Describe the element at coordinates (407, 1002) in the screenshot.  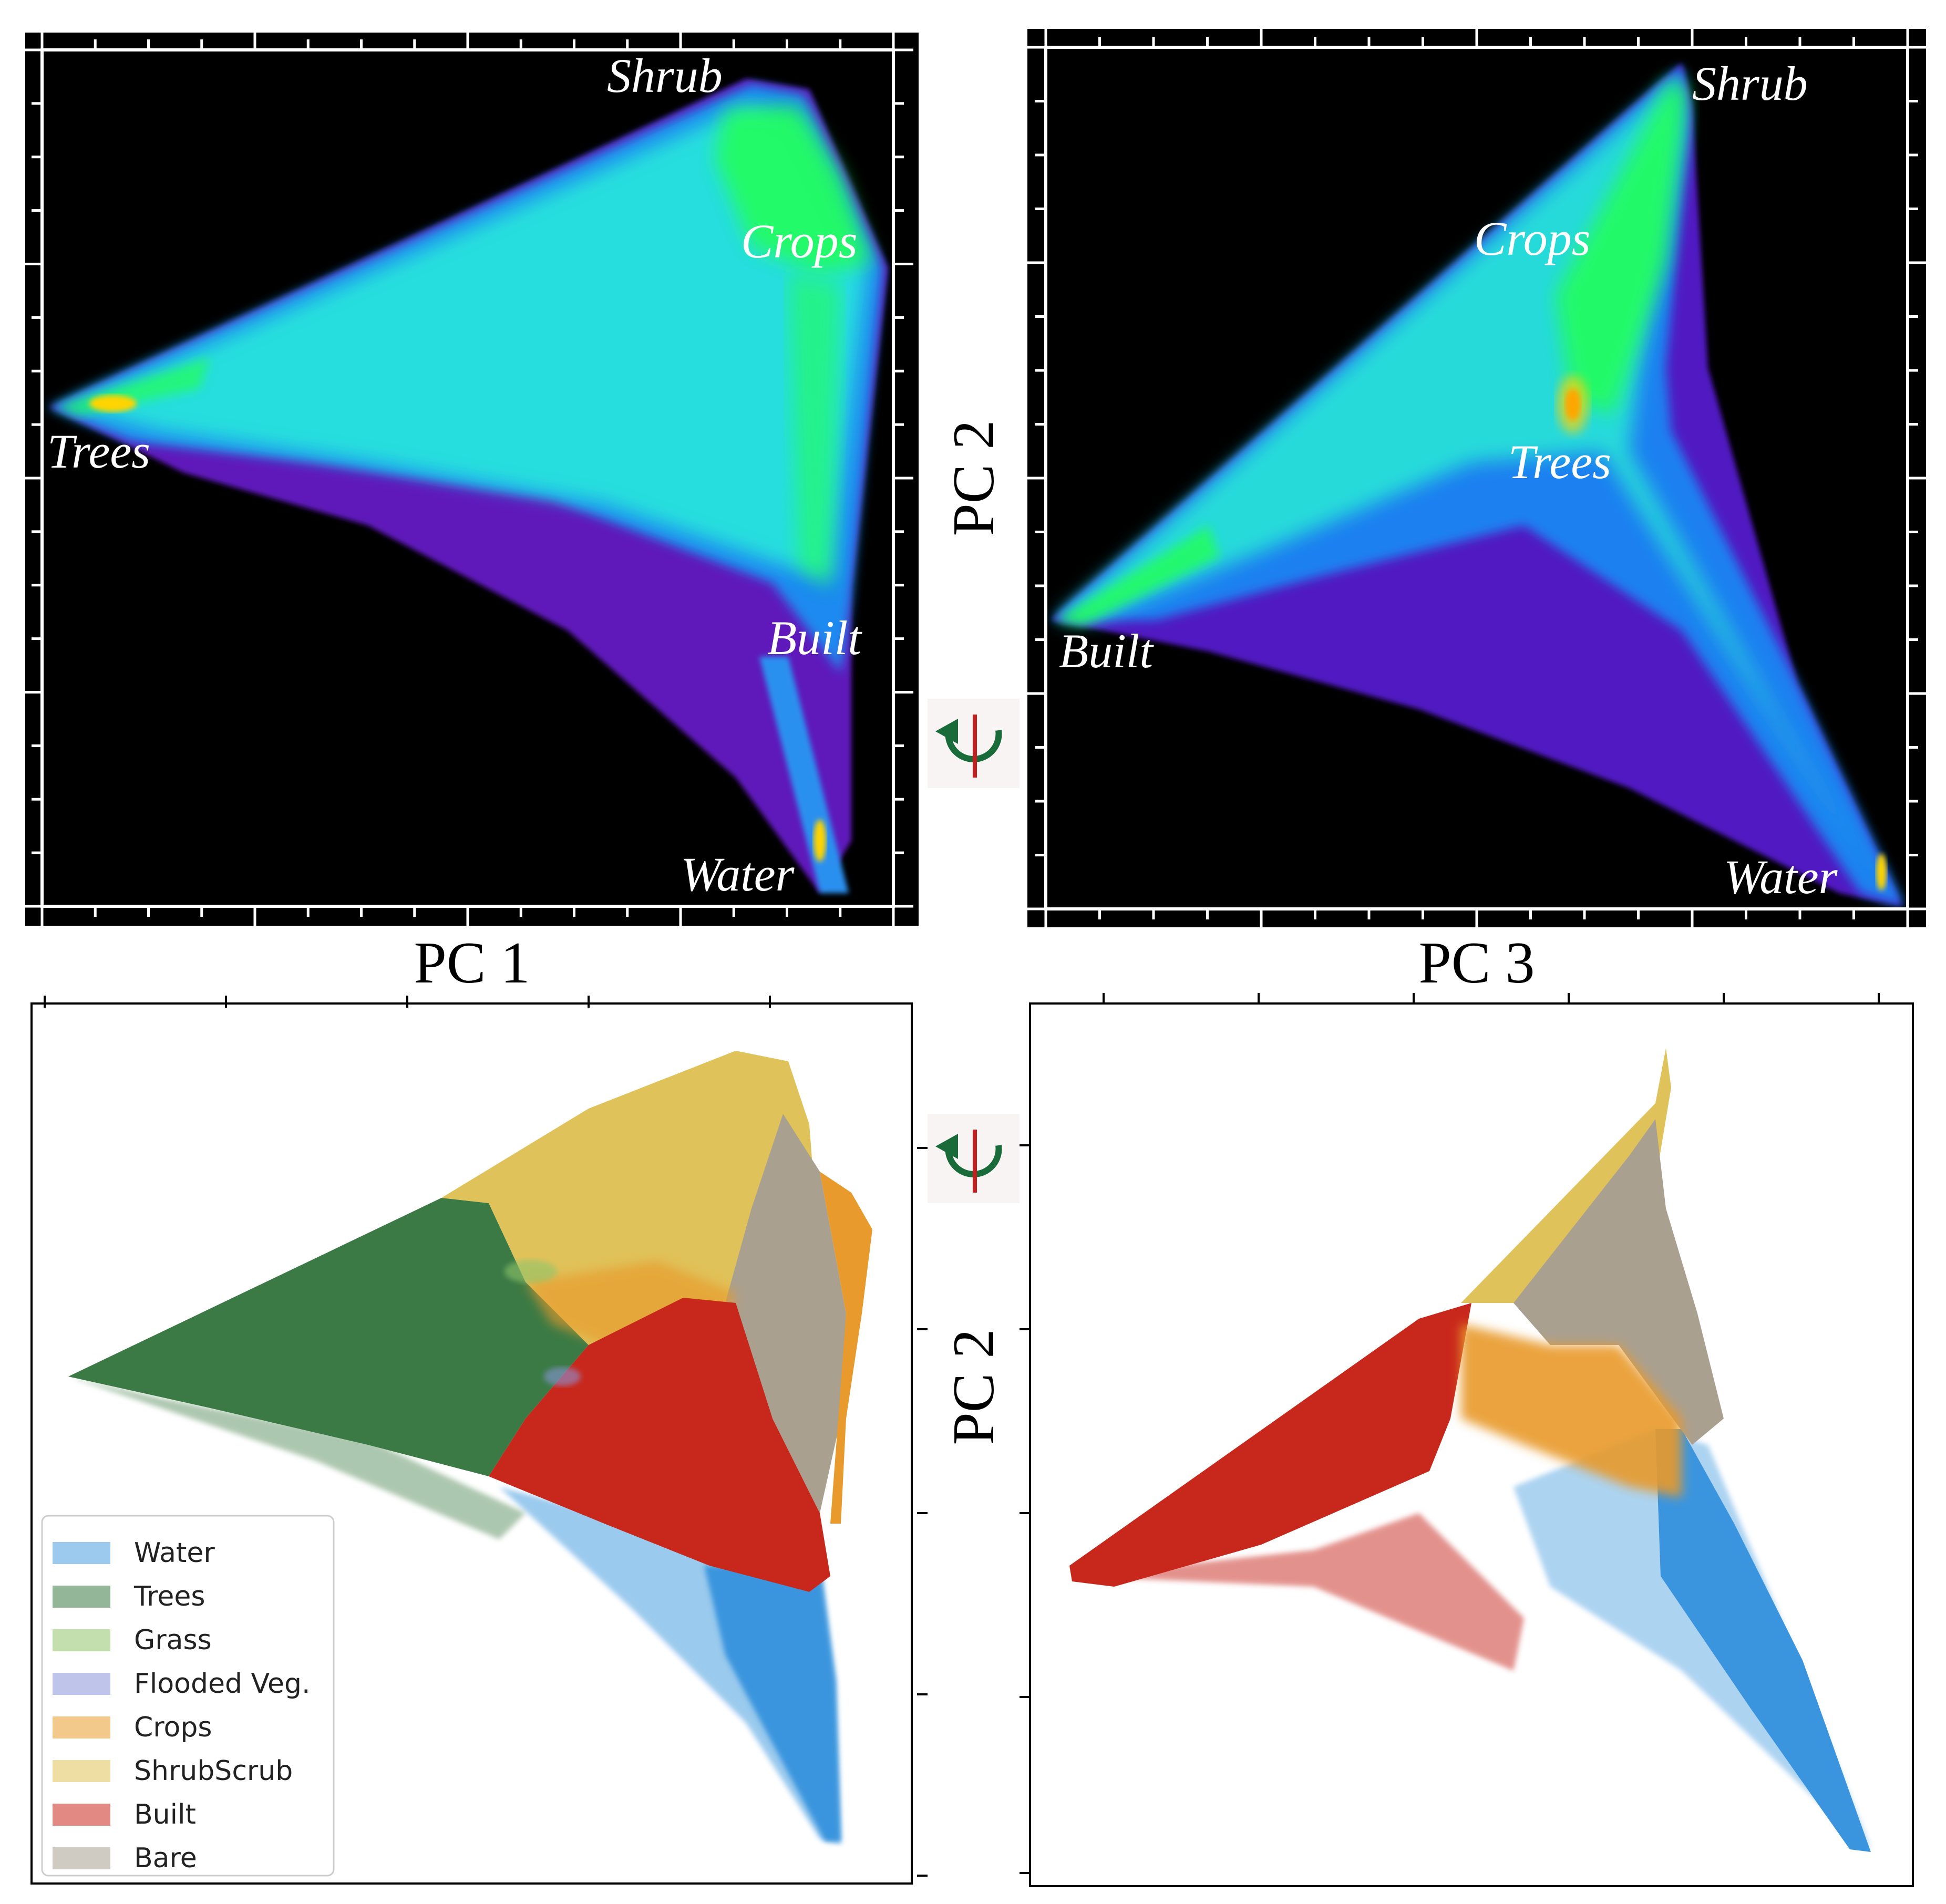
I see `panel-c-top-ticks` at that location.